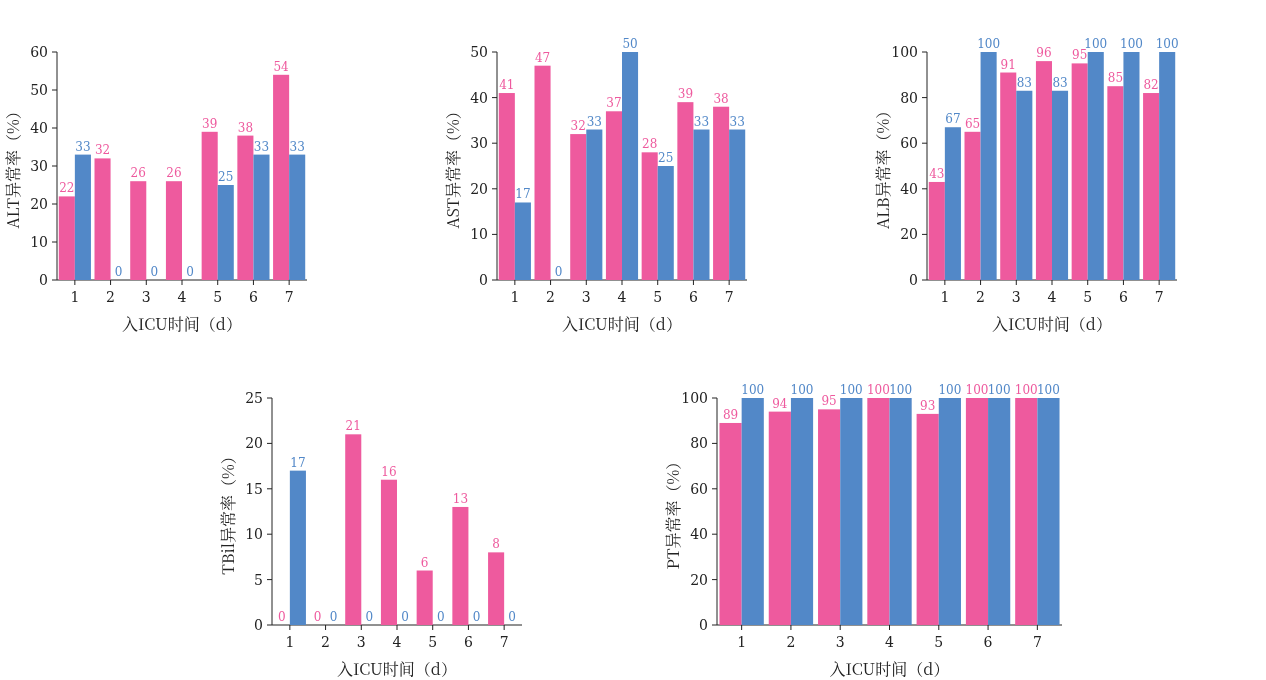  I want to click on data-label: 6, so click(424, 562).